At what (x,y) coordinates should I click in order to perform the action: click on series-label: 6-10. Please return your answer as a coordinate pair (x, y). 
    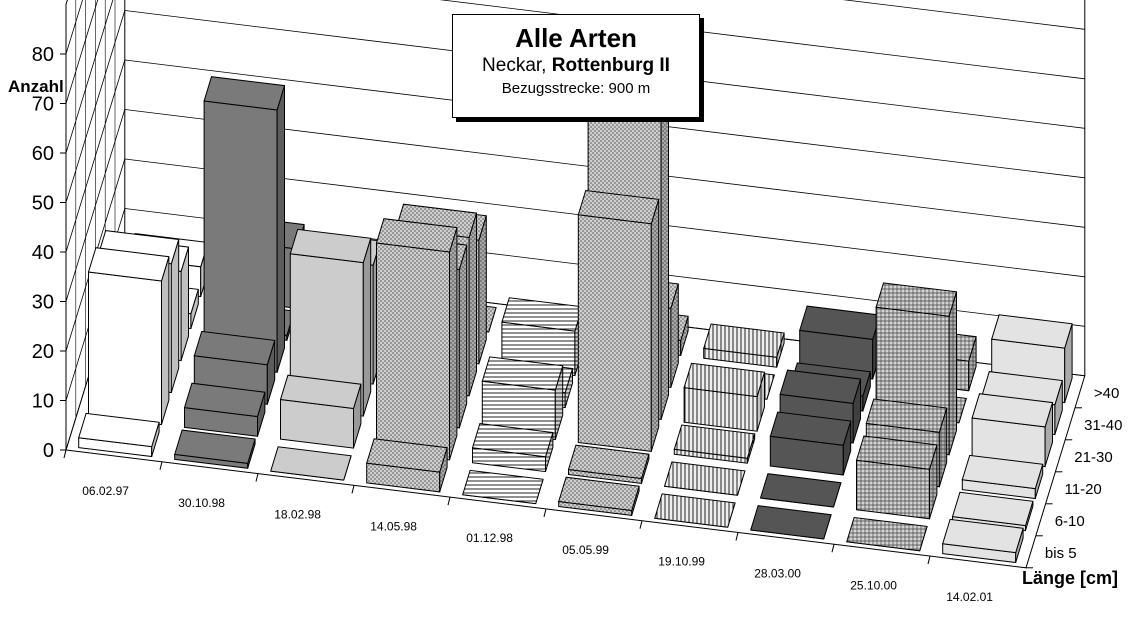
    Looking at the image, I should click on (1070, 521).